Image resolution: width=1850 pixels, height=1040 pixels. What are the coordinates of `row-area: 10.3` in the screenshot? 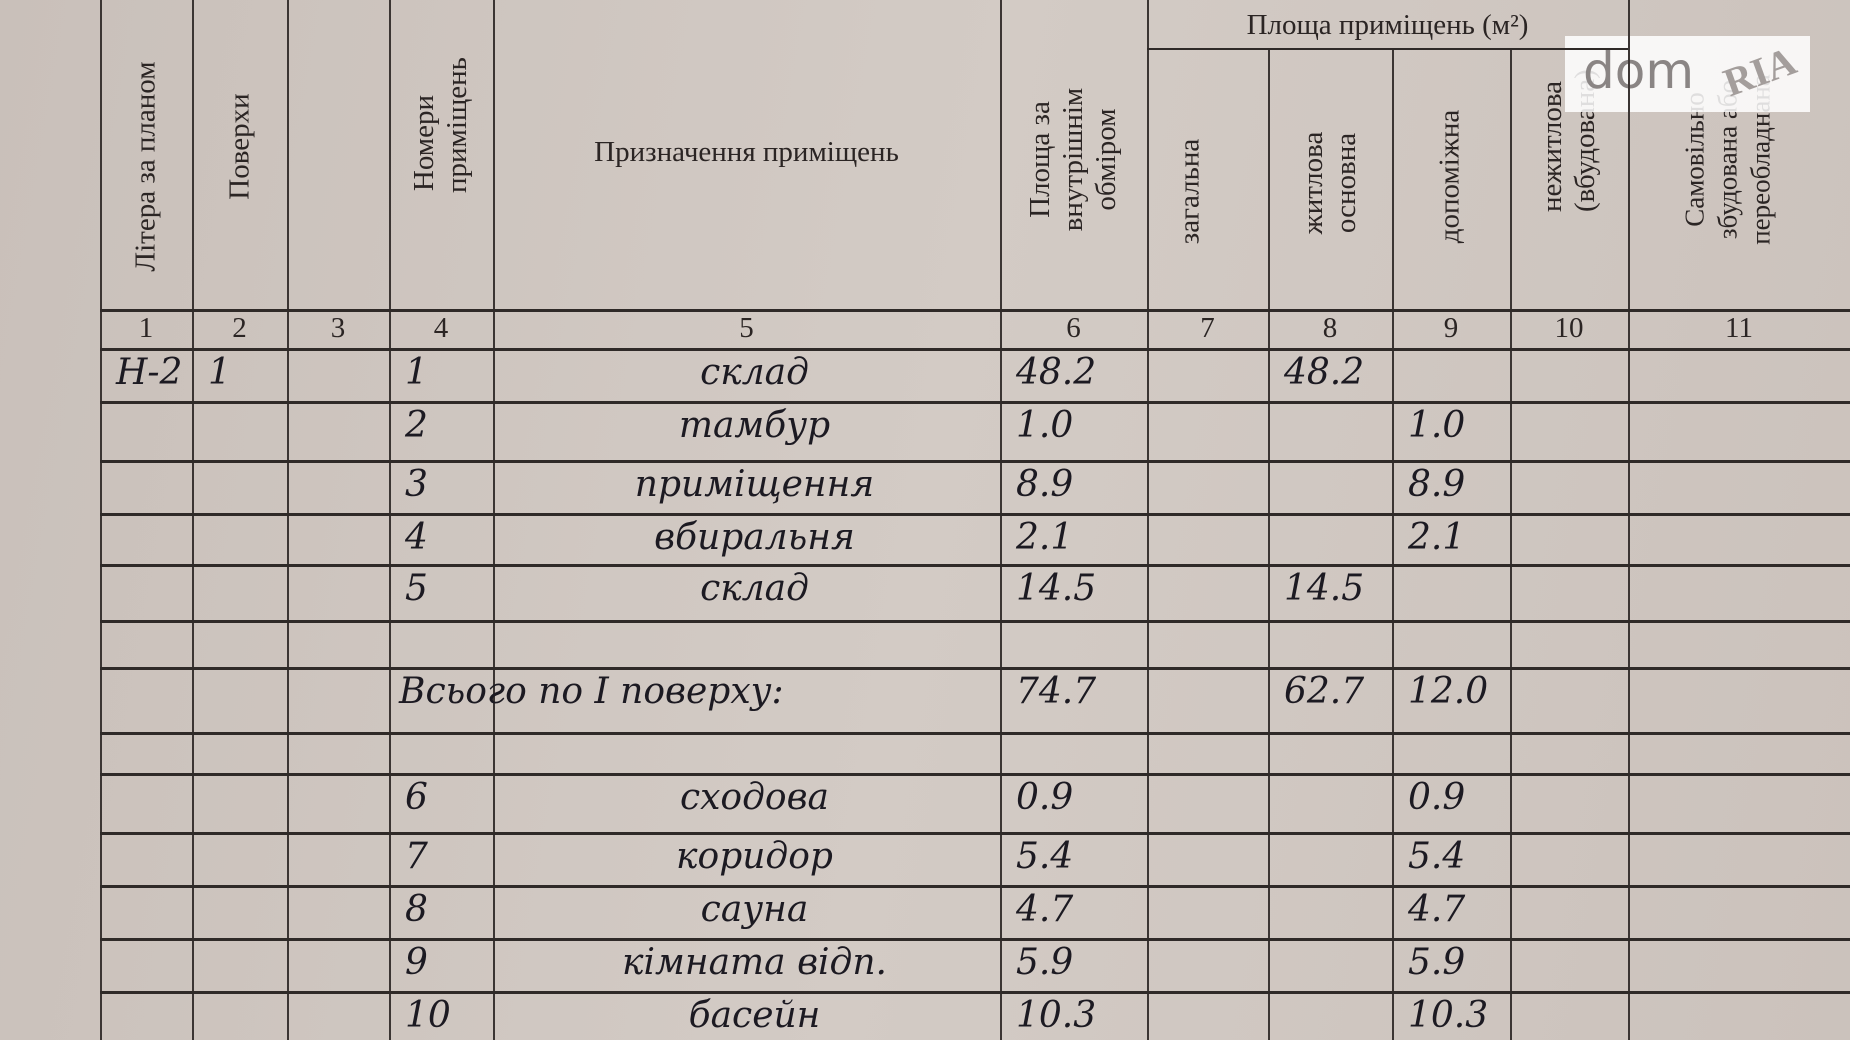 It's located at (1056, 1015).